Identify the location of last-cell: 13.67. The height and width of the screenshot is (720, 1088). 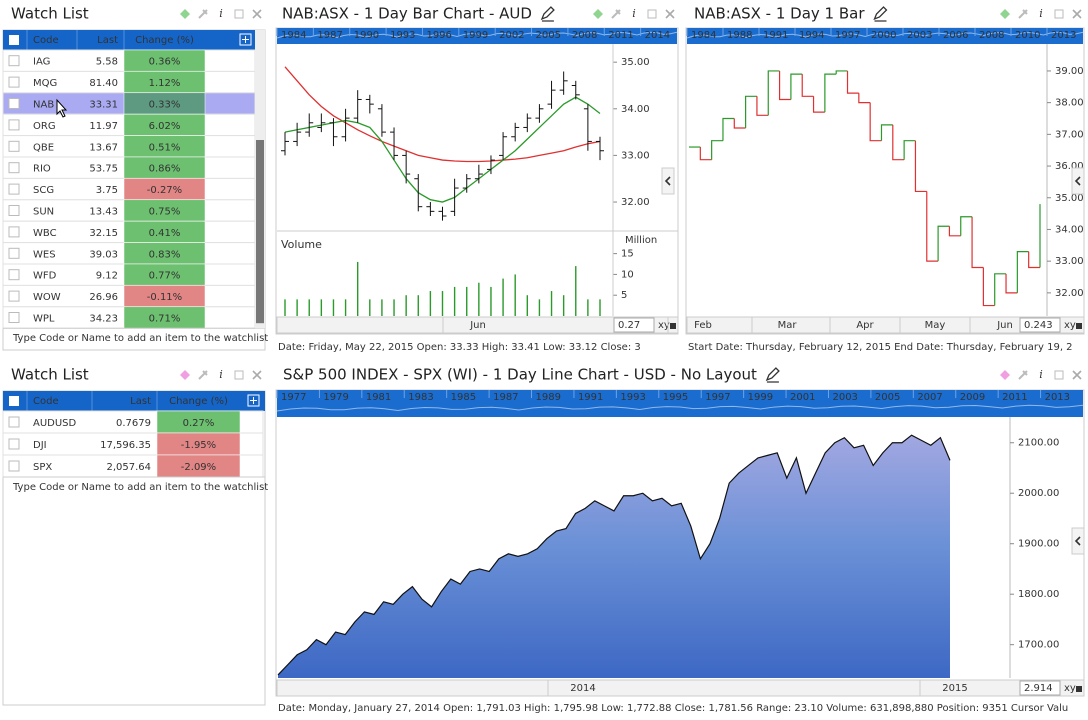
(103, 147).